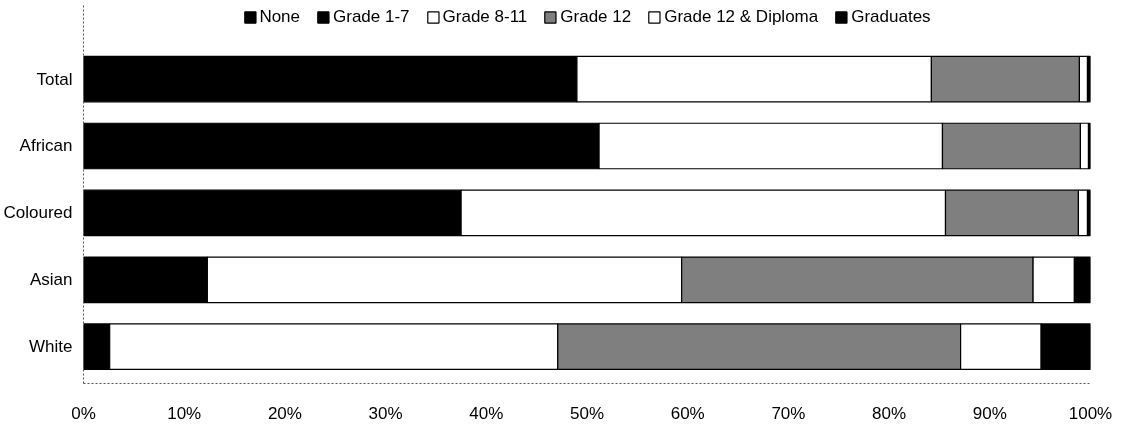  I want to click on x-tick-label: 90%, so click(989, 413).